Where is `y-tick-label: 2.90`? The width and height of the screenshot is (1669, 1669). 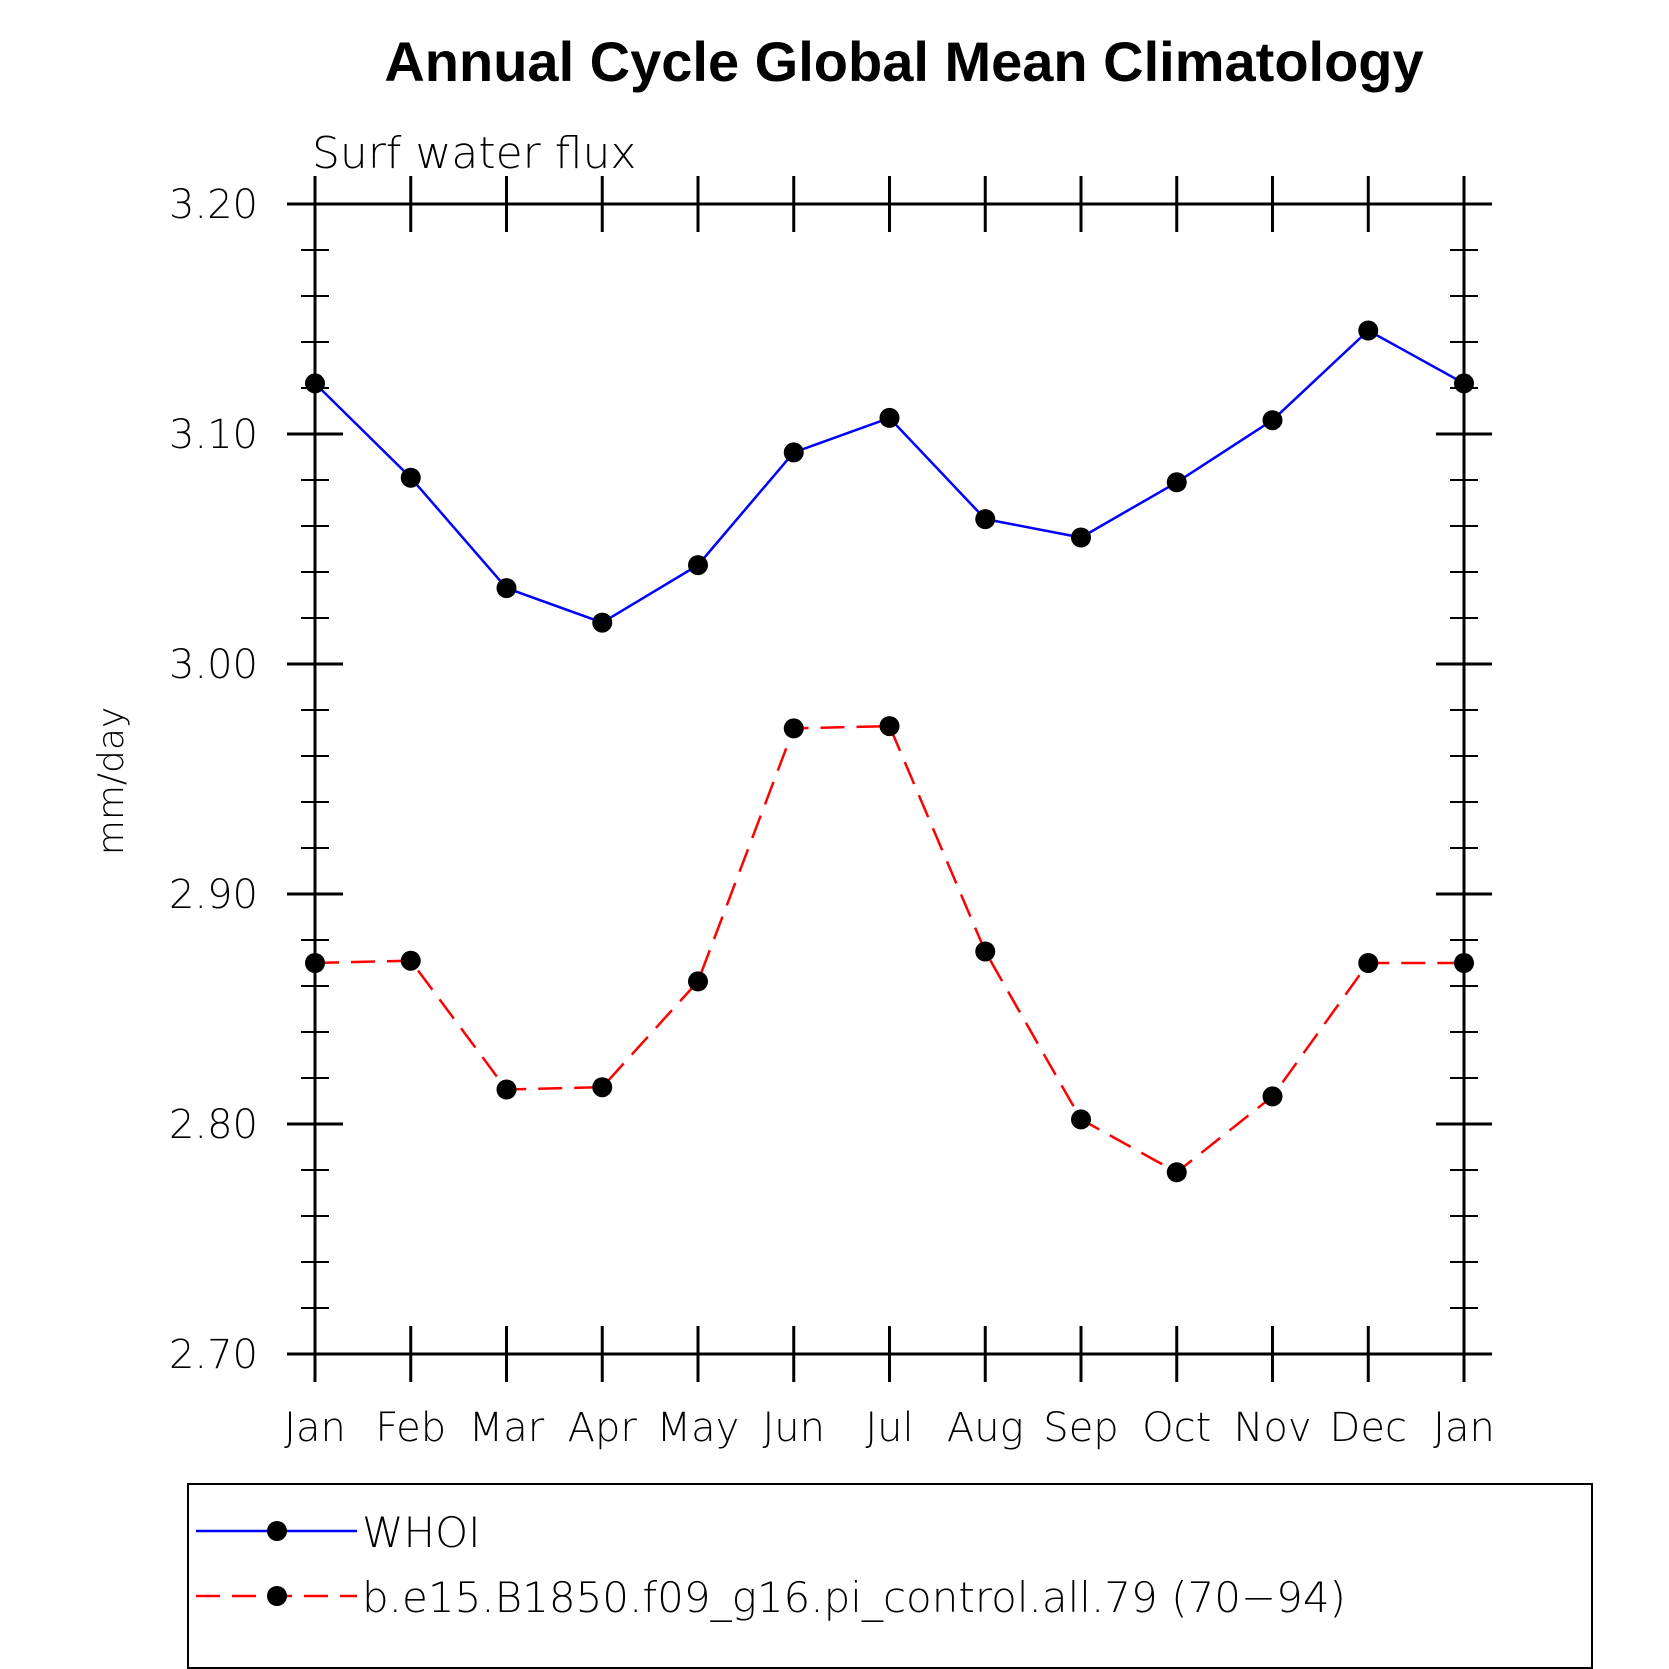 y-tick-label: 2.90 is located at coordinates (213, 895).